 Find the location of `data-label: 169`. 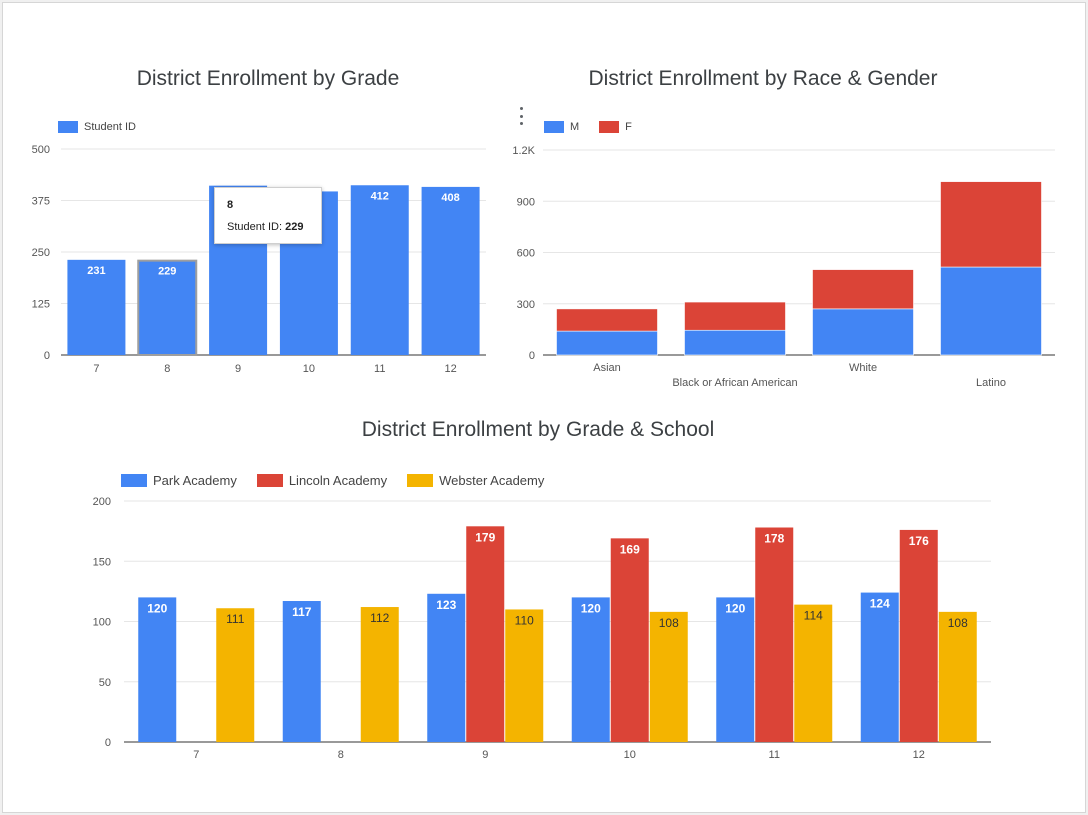

data-label: 169 is located at coordinates (630, 549).